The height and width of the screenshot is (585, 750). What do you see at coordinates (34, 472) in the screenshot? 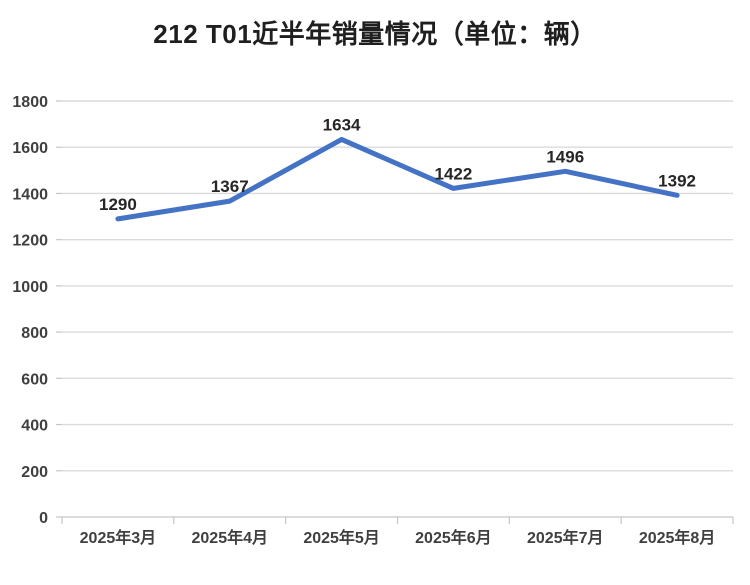
I see `y-axis-label: 200` at bounding box center [34, 472].